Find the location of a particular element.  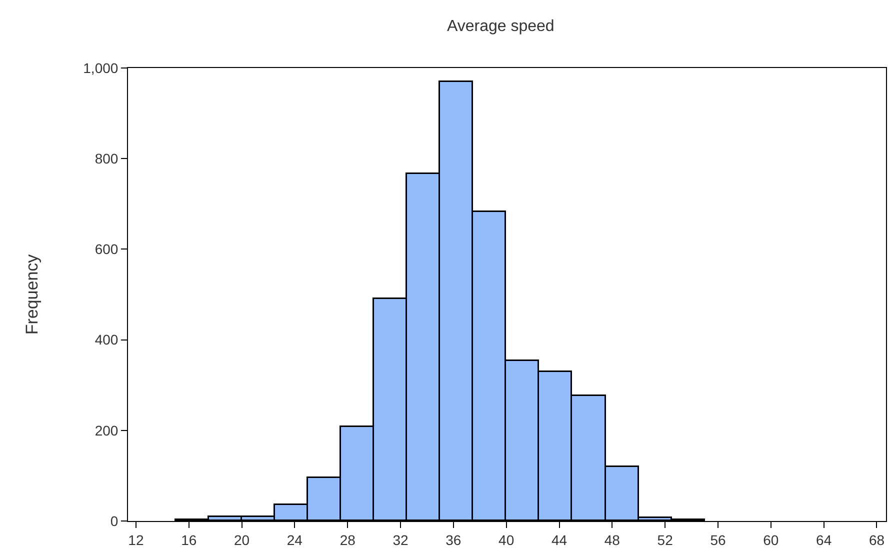

x-tick-label: 40 is located at coordinates (506, 540).